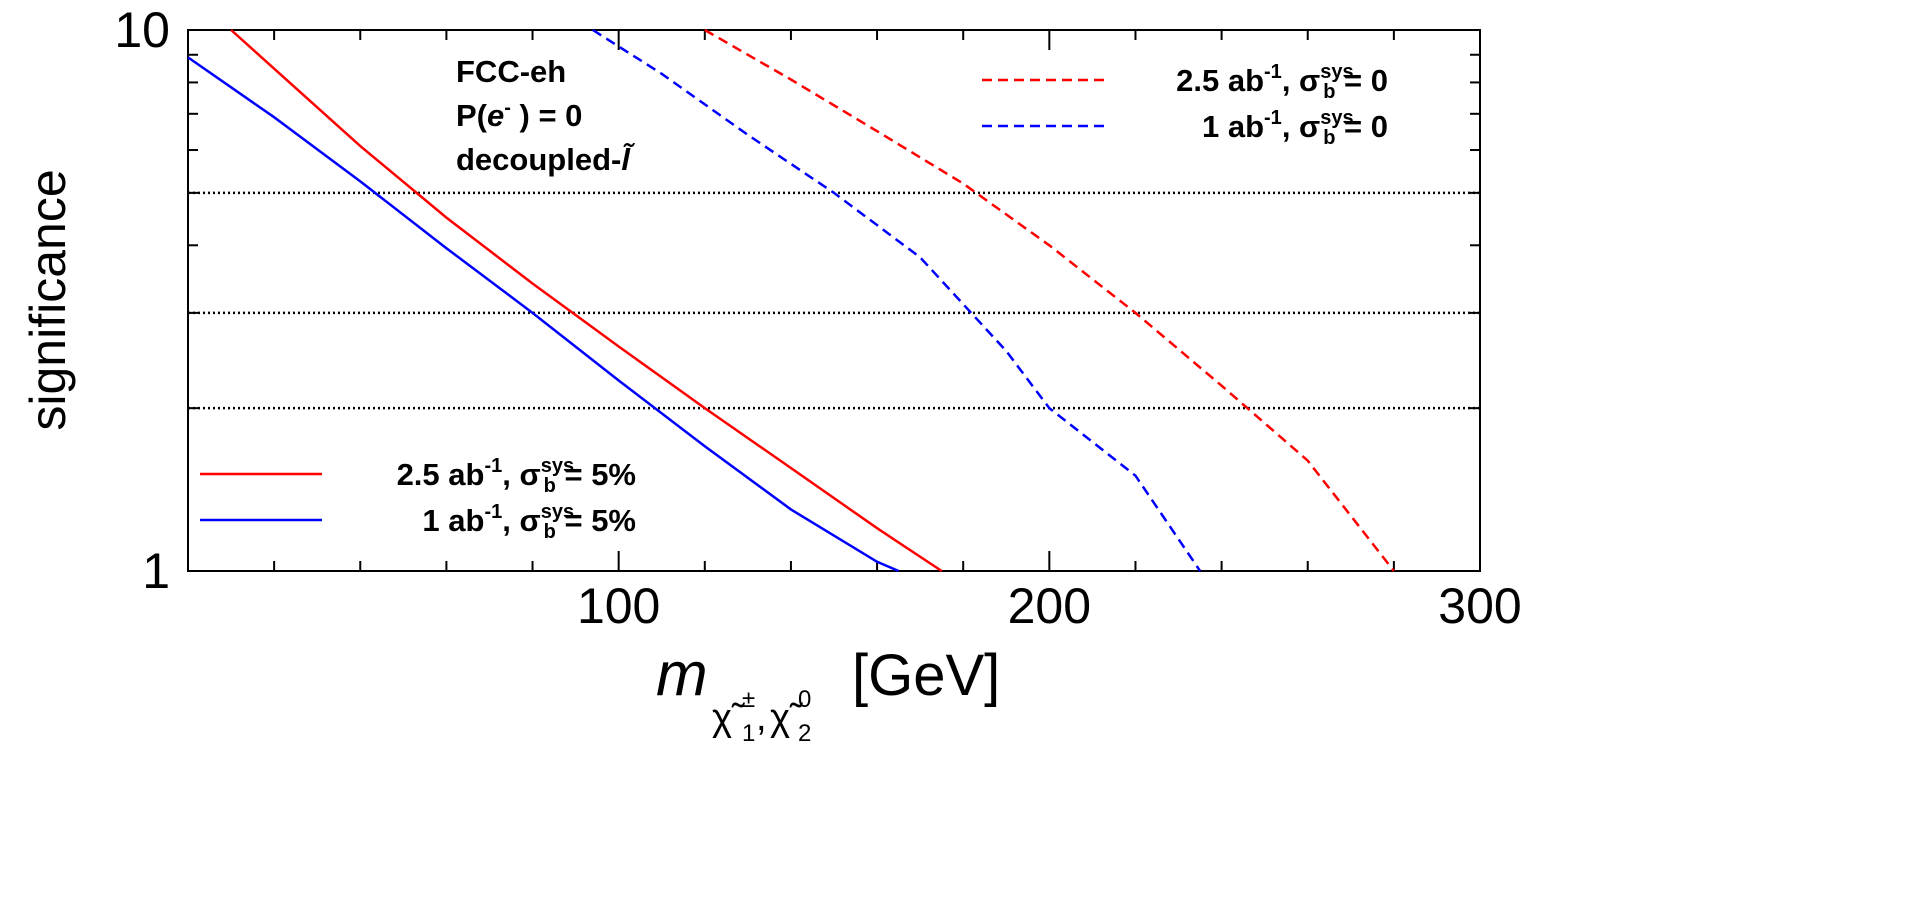  What do you see at coordinates (1049, 606) in the screenshot?
I see `x-tick-label-200: 200` at bounding box center [1049, 606].